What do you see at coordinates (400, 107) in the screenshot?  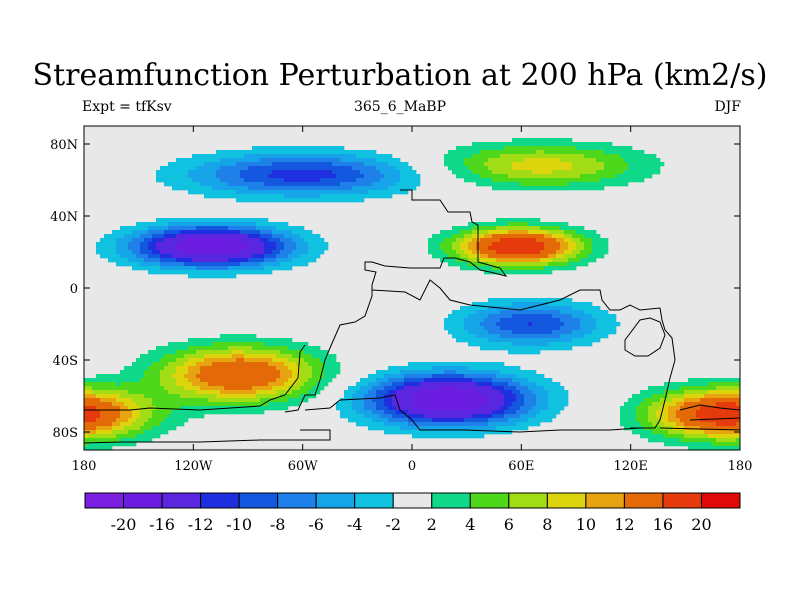 I see `case-label: 365_6_MaBP` at bounding box center [400, 107].